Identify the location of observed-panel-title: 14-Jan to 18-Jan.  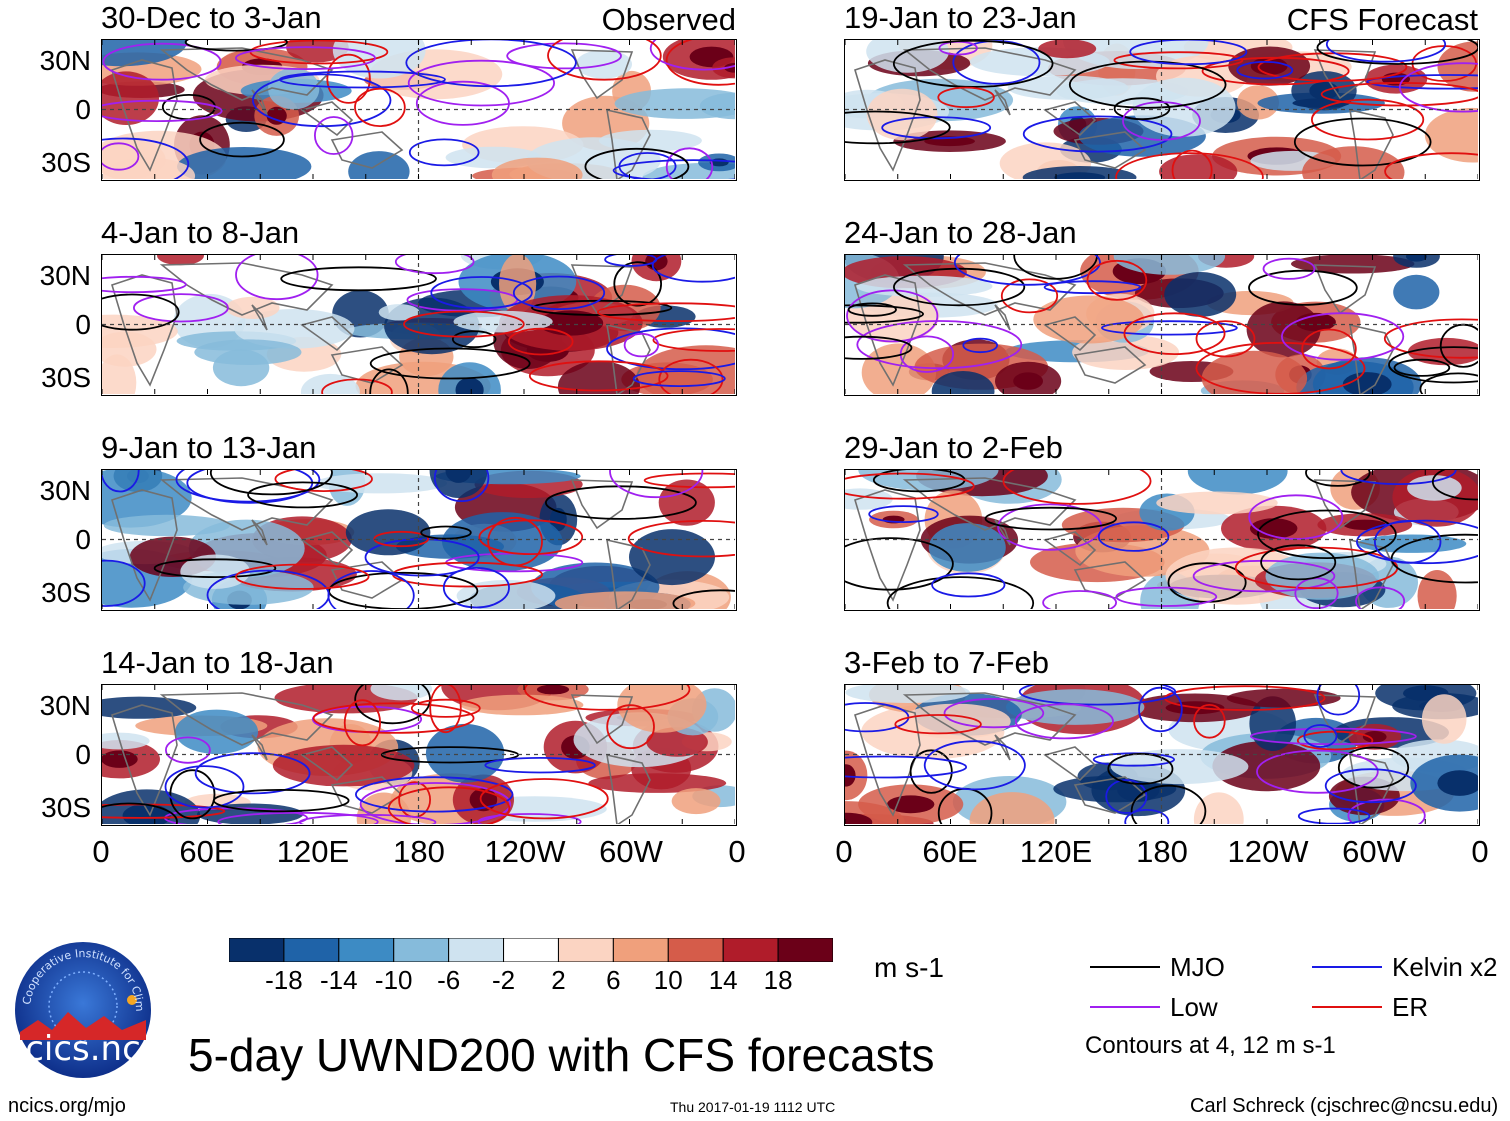
(217, 662).